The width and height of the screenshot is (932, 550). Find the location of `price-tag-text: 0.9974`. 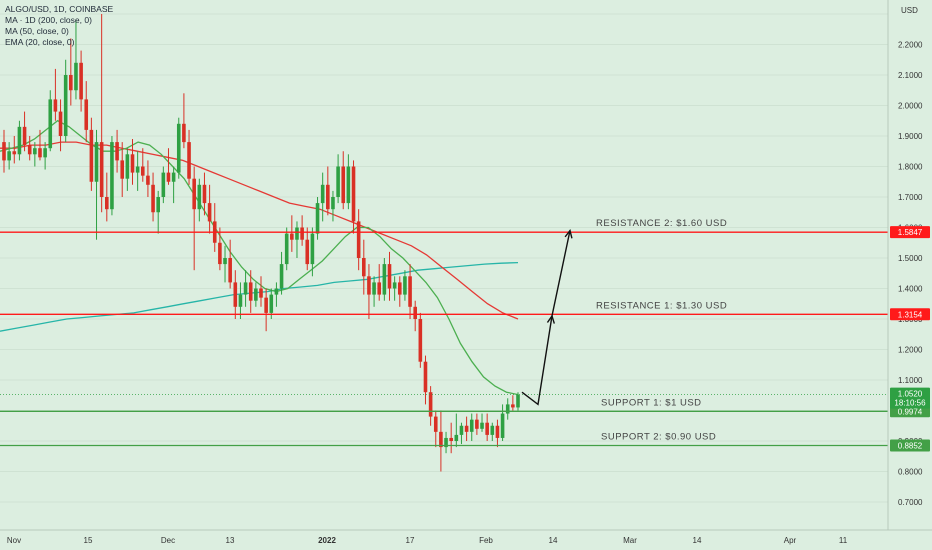

price-tag-text: 0.9974 is located at coordinates (910, 411).